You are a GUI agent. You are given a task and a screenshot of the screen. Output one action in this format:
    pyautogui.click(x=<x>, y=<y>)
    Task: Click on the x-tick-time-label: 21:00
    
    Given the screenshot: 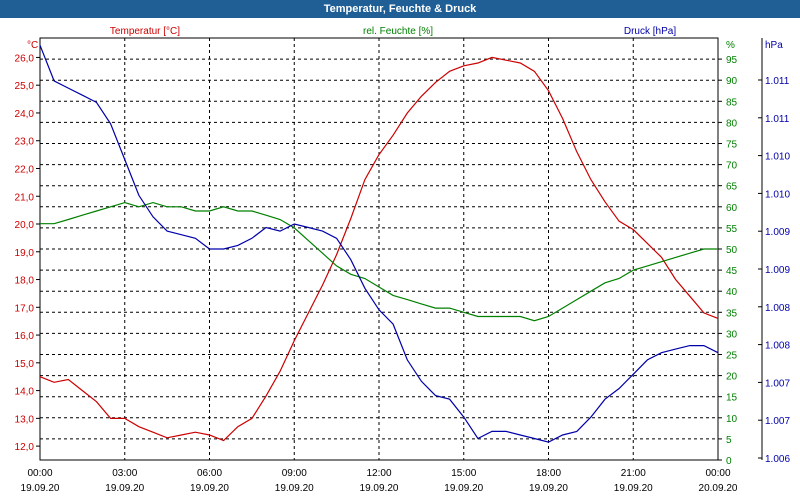 What is the action you would take?
    pyautogui.click(x=633, y=473)
    